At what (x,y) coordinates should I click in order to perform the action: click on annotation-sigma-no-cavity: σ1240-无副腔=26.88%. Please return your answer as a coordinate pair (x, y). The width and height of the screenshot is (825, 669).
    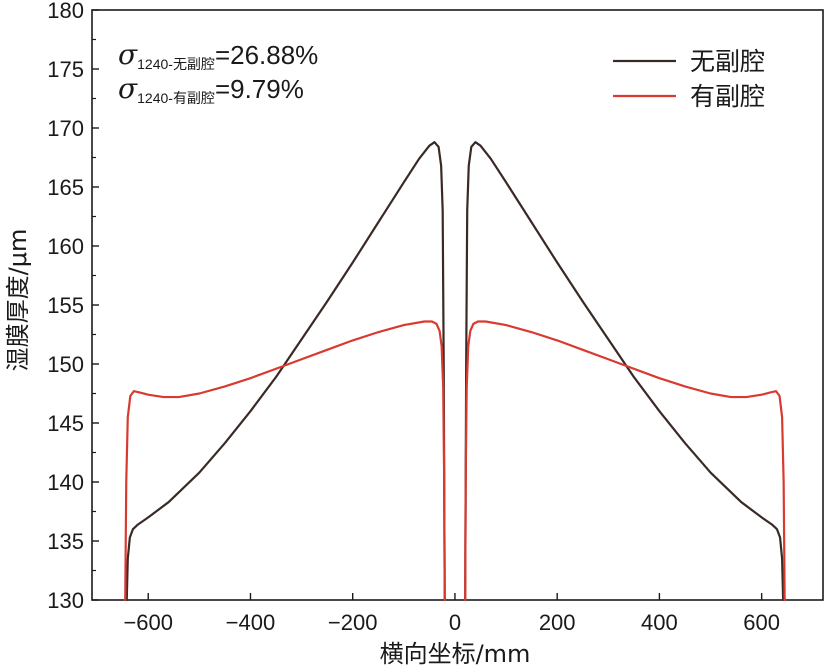
    Looking at the image, I should click on (218, 55).